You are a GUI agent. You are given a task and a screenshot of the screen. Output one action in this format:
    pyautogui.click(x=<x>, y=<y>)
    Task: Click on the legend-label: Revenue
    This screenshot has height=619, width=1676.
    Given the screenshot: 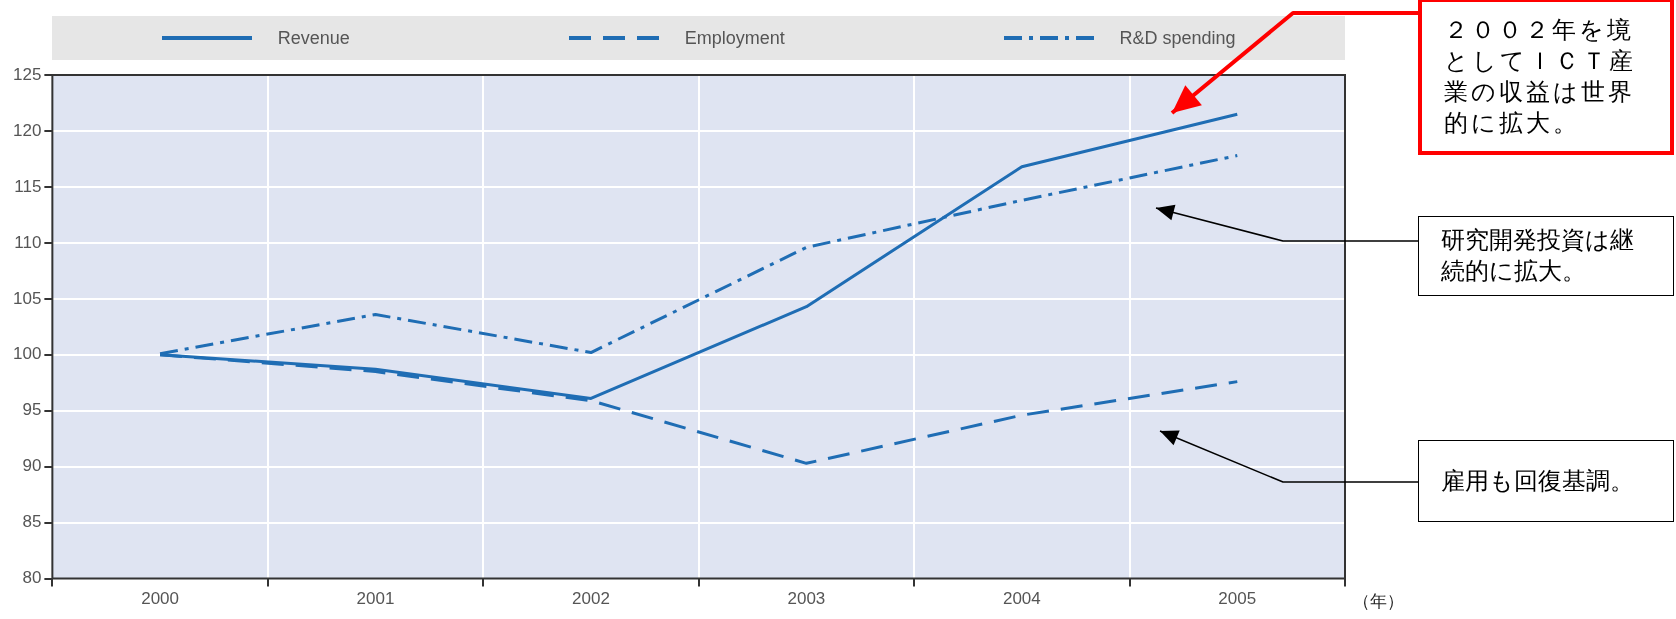 What is the action you would take?
    pyautogui.click(x=313, y=38)
    